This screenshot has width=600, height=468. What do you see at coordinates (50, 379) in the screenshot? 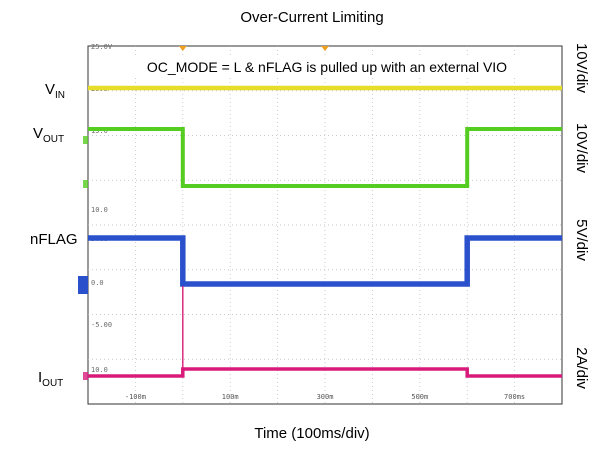
I see `channel-label: IOUT` at bounding box center [50, 379].